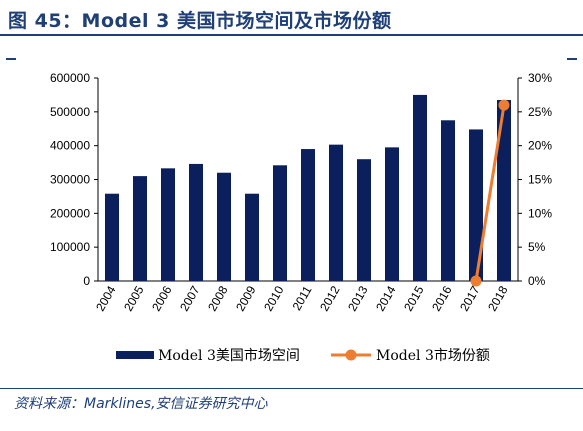 This screenshot has width=583, height=431. I want to click on y-right-tick-label: 20%, so click(540, 146).